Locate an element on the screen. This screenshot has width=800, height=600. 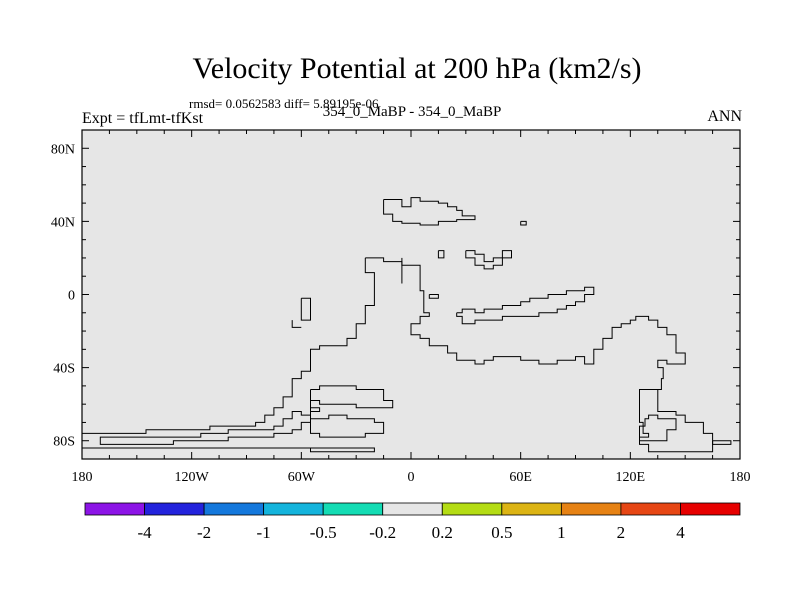
colorbar: -4 -2 -1 -0.5 -0.2 0.2 0.5 1 2 4 is located at coordinates (412, 522).